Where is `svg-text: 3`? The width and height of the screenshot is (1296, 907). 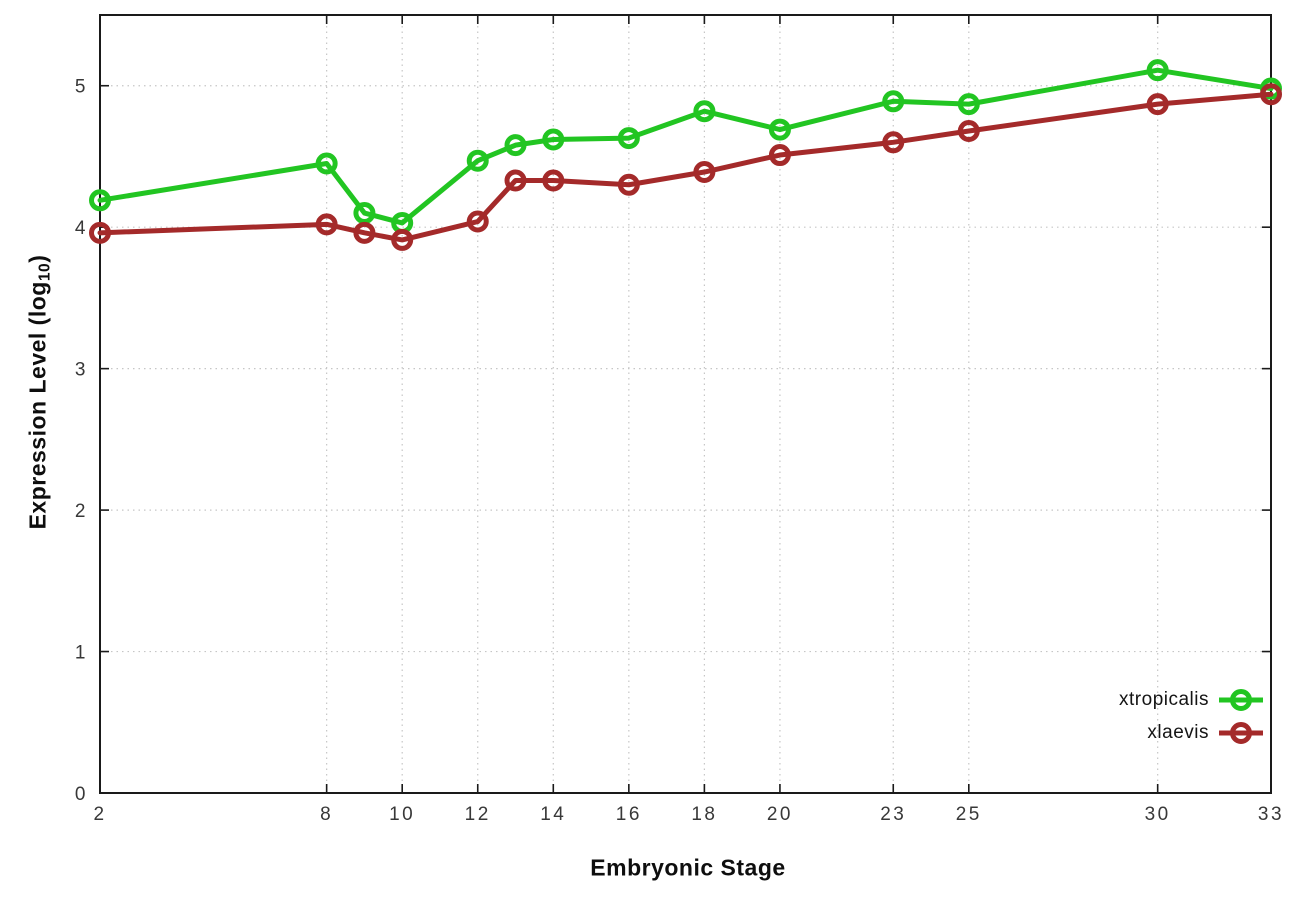
svg-text: 3 is located at coordinates (81, 370).